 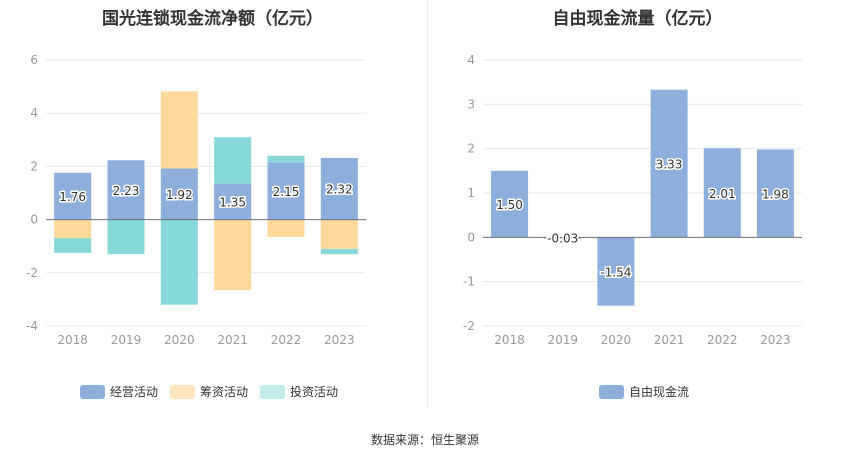 I want to click on left-data-label: 2.15, so click(x=286, y=192).